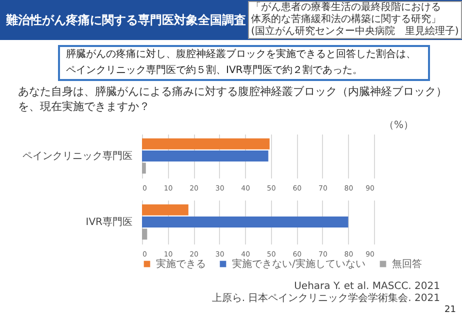 The image size is (462, 320). What do you see at coordinates (407, 264) in the screenshot?
I see `legend-label: 無回答` at bounding box center [407, 264].